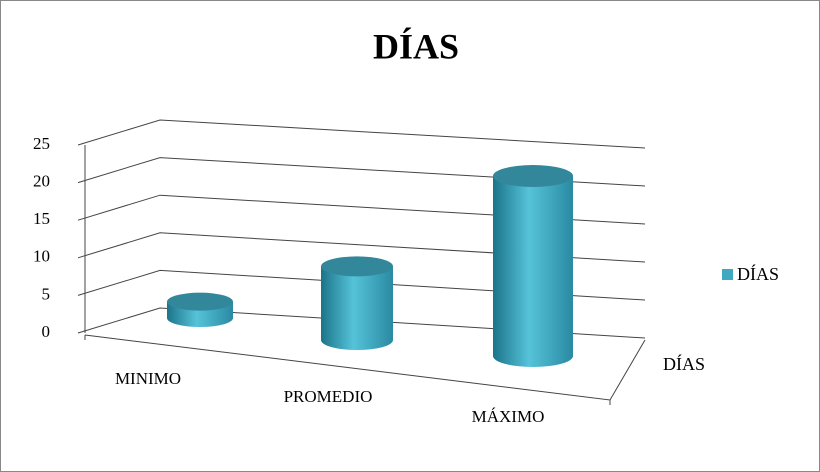 The image size is (820, 472). Describe the element at coordinates (684, 363) in the screenshot. I see `depth-axis-label: DÍAS` at that location.